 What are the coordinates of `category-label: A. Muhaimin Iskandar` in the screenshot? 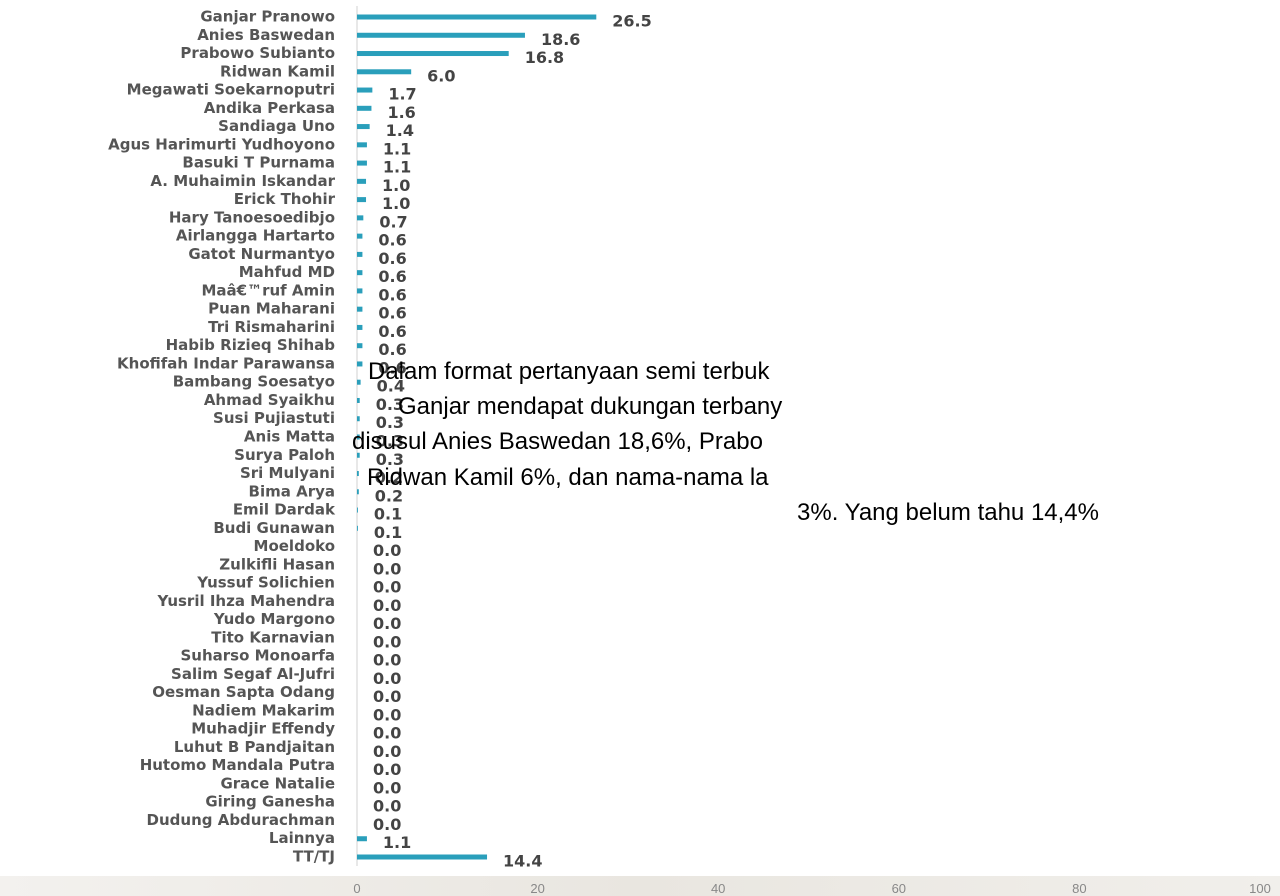 It's located at (242, 181).